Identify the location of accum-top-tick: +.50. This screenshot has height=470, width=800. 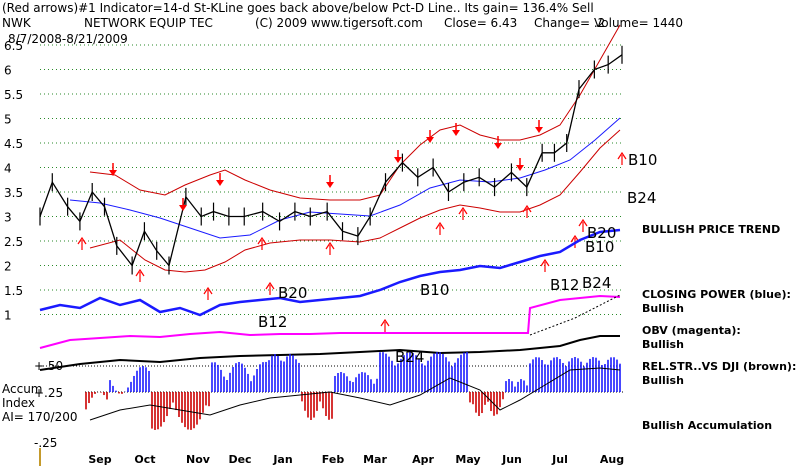
(48, 366).